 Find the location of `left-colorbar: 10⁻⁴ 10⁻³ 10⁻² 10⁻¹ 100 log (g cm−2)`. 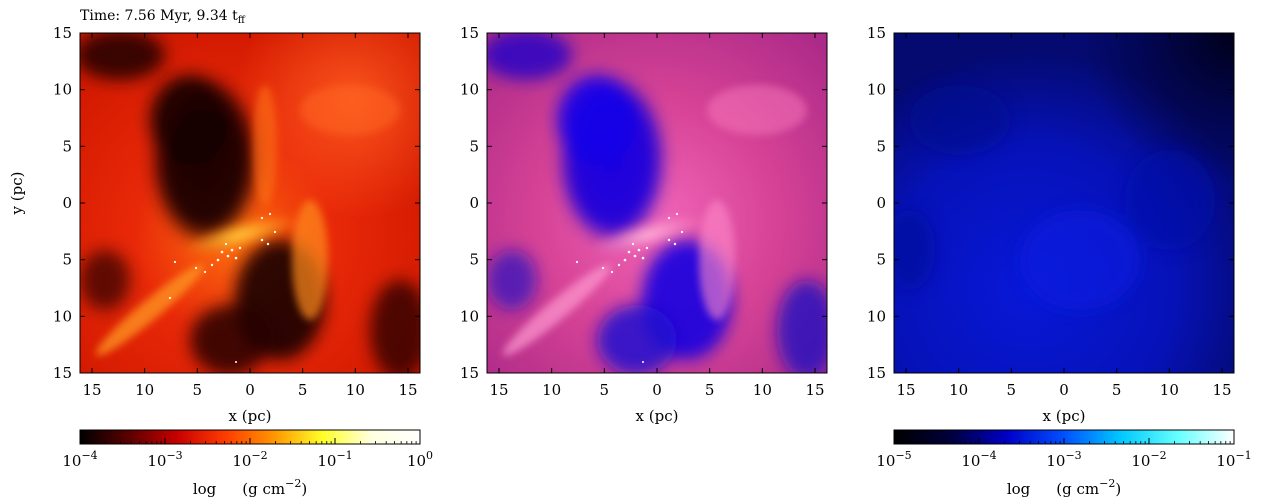

left-colorbar: 10⁻⁴ 10⁻³ 10⁻² 10⁻¹ 100 log (g cm−2) is located at coordinates (247, 463).